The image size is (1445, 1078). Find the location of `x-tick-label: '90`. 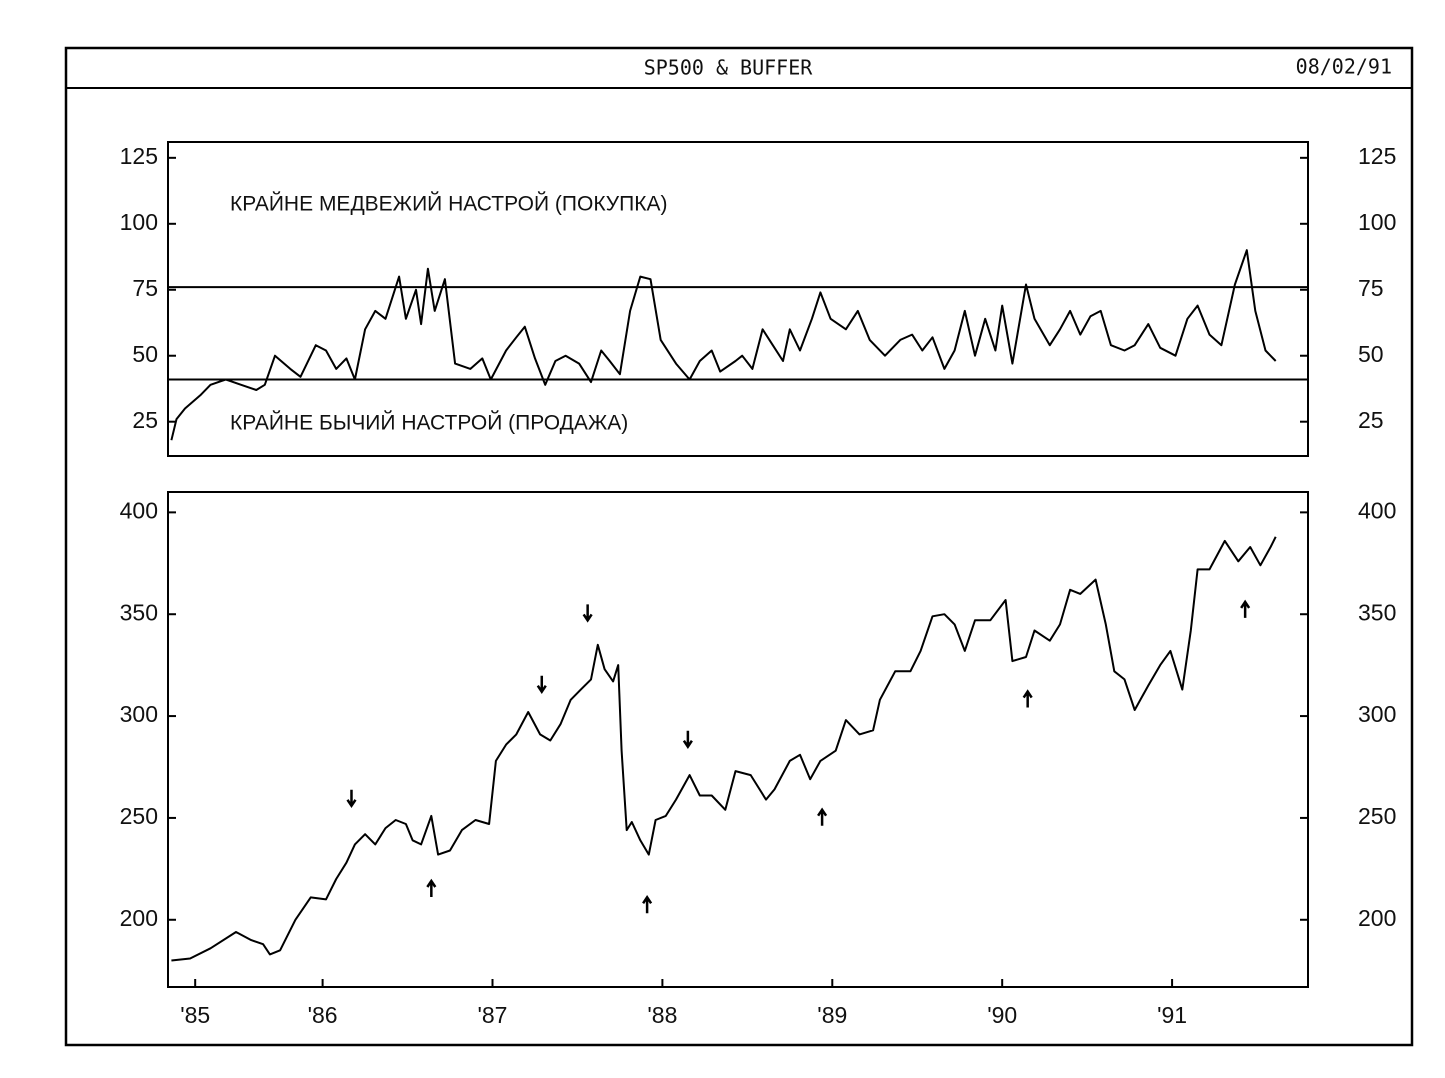

x-tick-label: '90 is located at coordinates (1002, 1015).